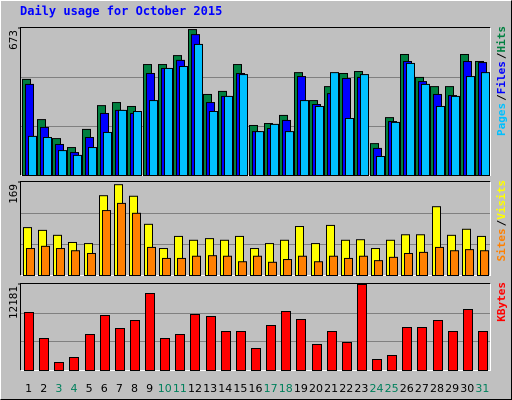  What do you see at coordinates (482, 388) in the screenshot?
I see `x-tick-label: 31` at bounding box center [482, 388].